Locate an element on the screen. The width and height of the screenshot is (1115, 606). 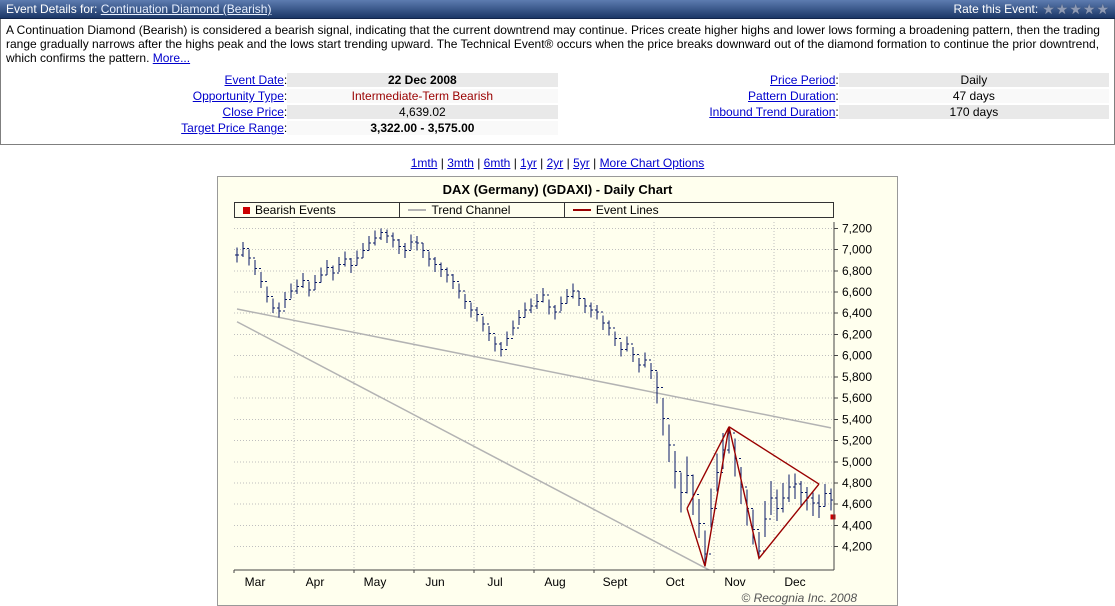
svg-text: 5,400 is located at coordinates (857, 419).